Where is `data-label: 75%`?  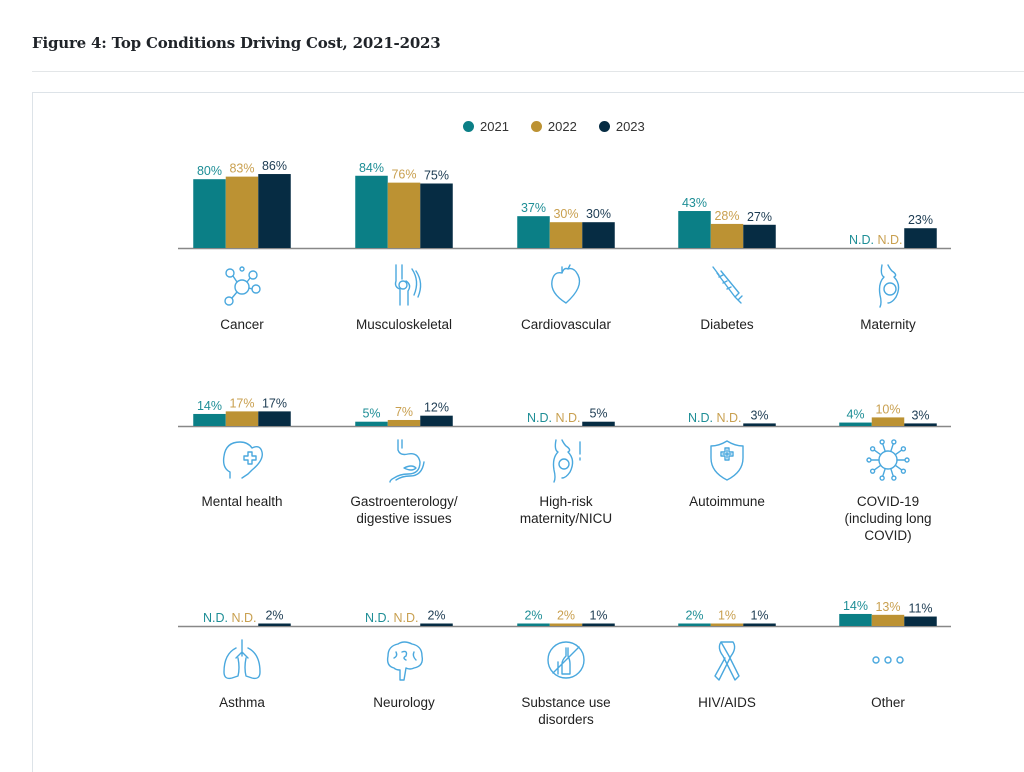 data-label: 75% is located at coordinates (436, 176).